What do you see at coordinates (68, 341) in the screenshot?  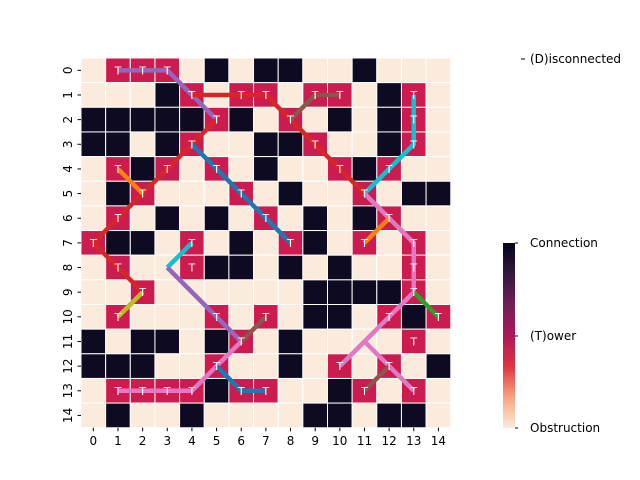 I see `y-tick-label: 11` at bounding box center [68, 341].